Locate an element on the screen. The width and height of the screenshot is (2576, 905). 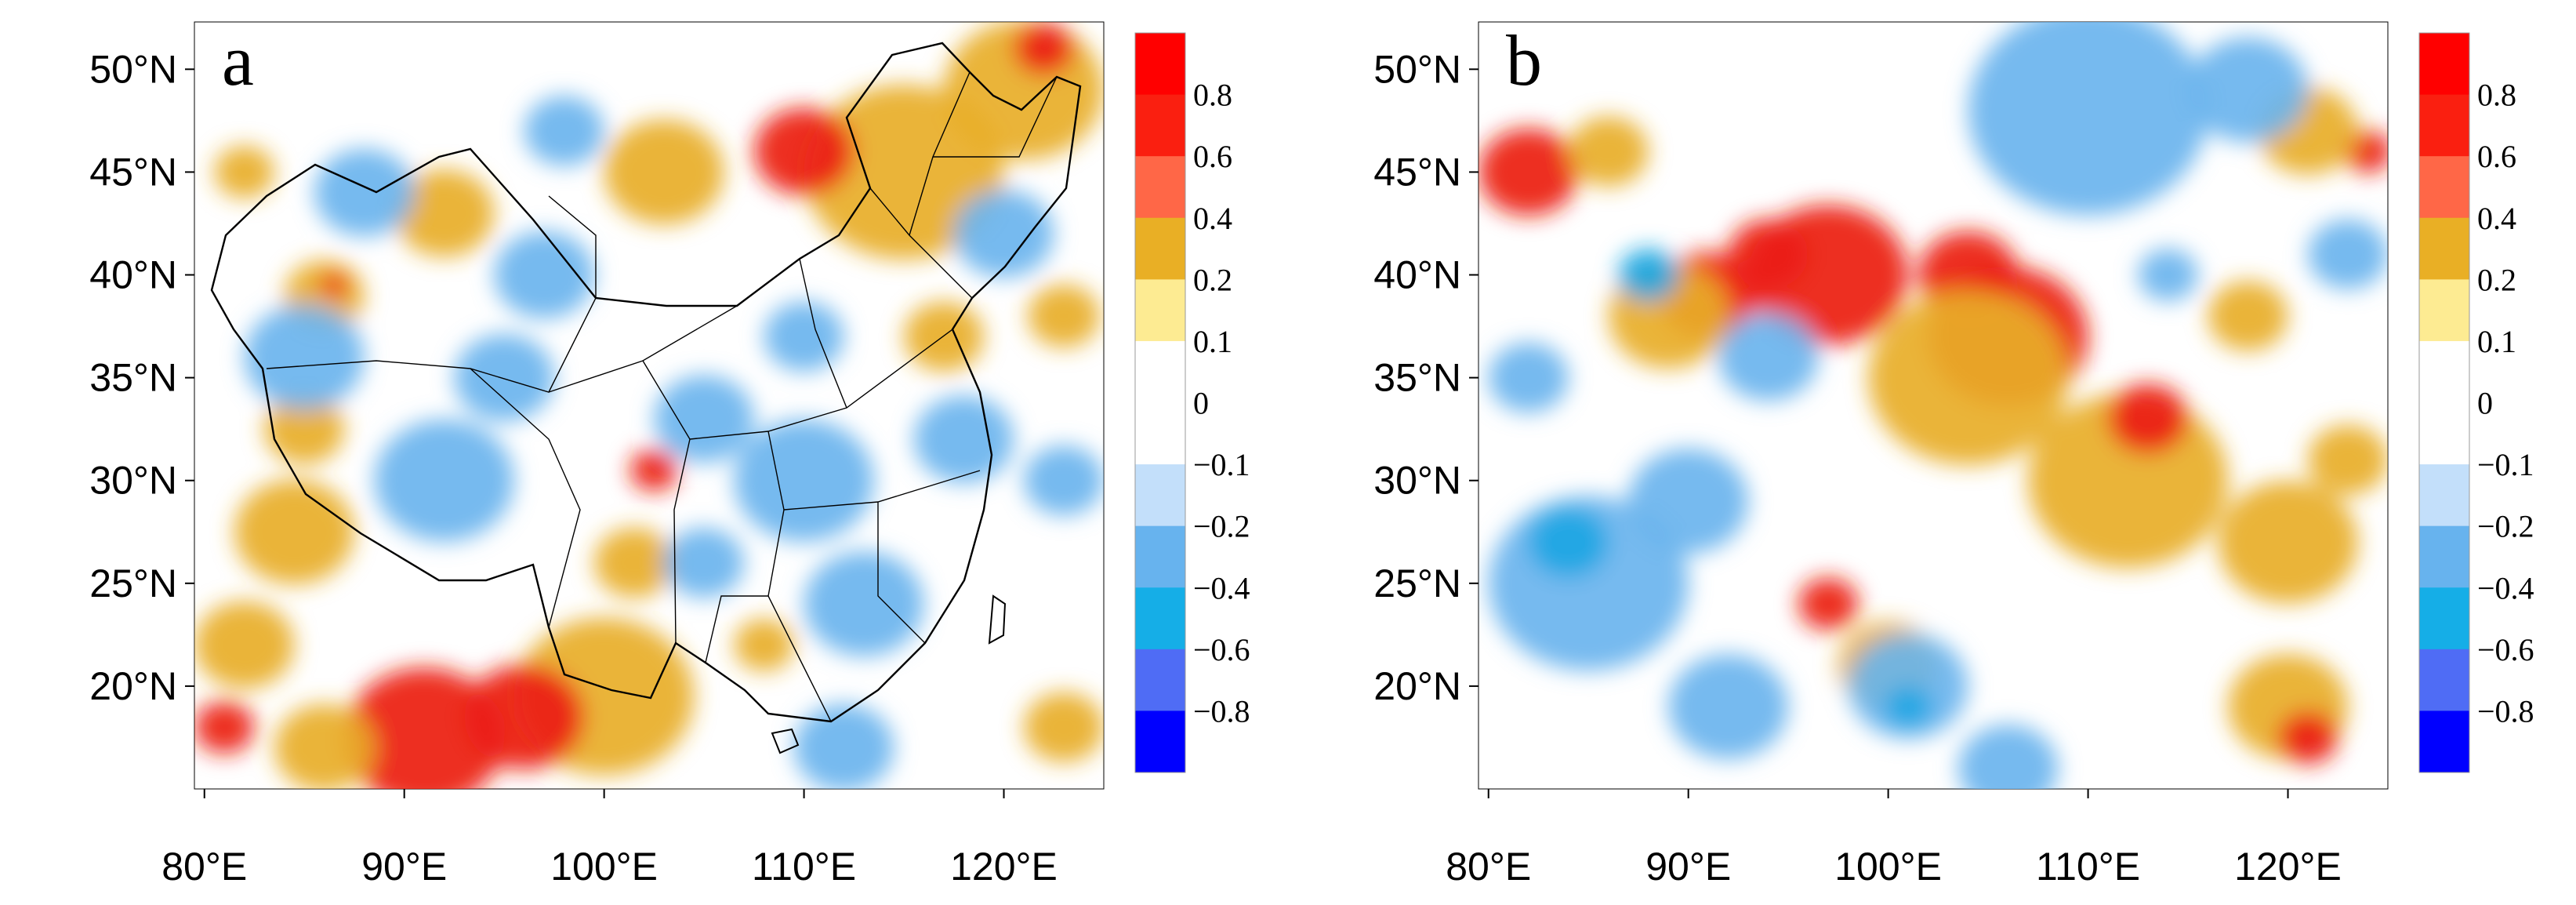
colorbar-label: −0.8 is located at coordinates (1222, 711).